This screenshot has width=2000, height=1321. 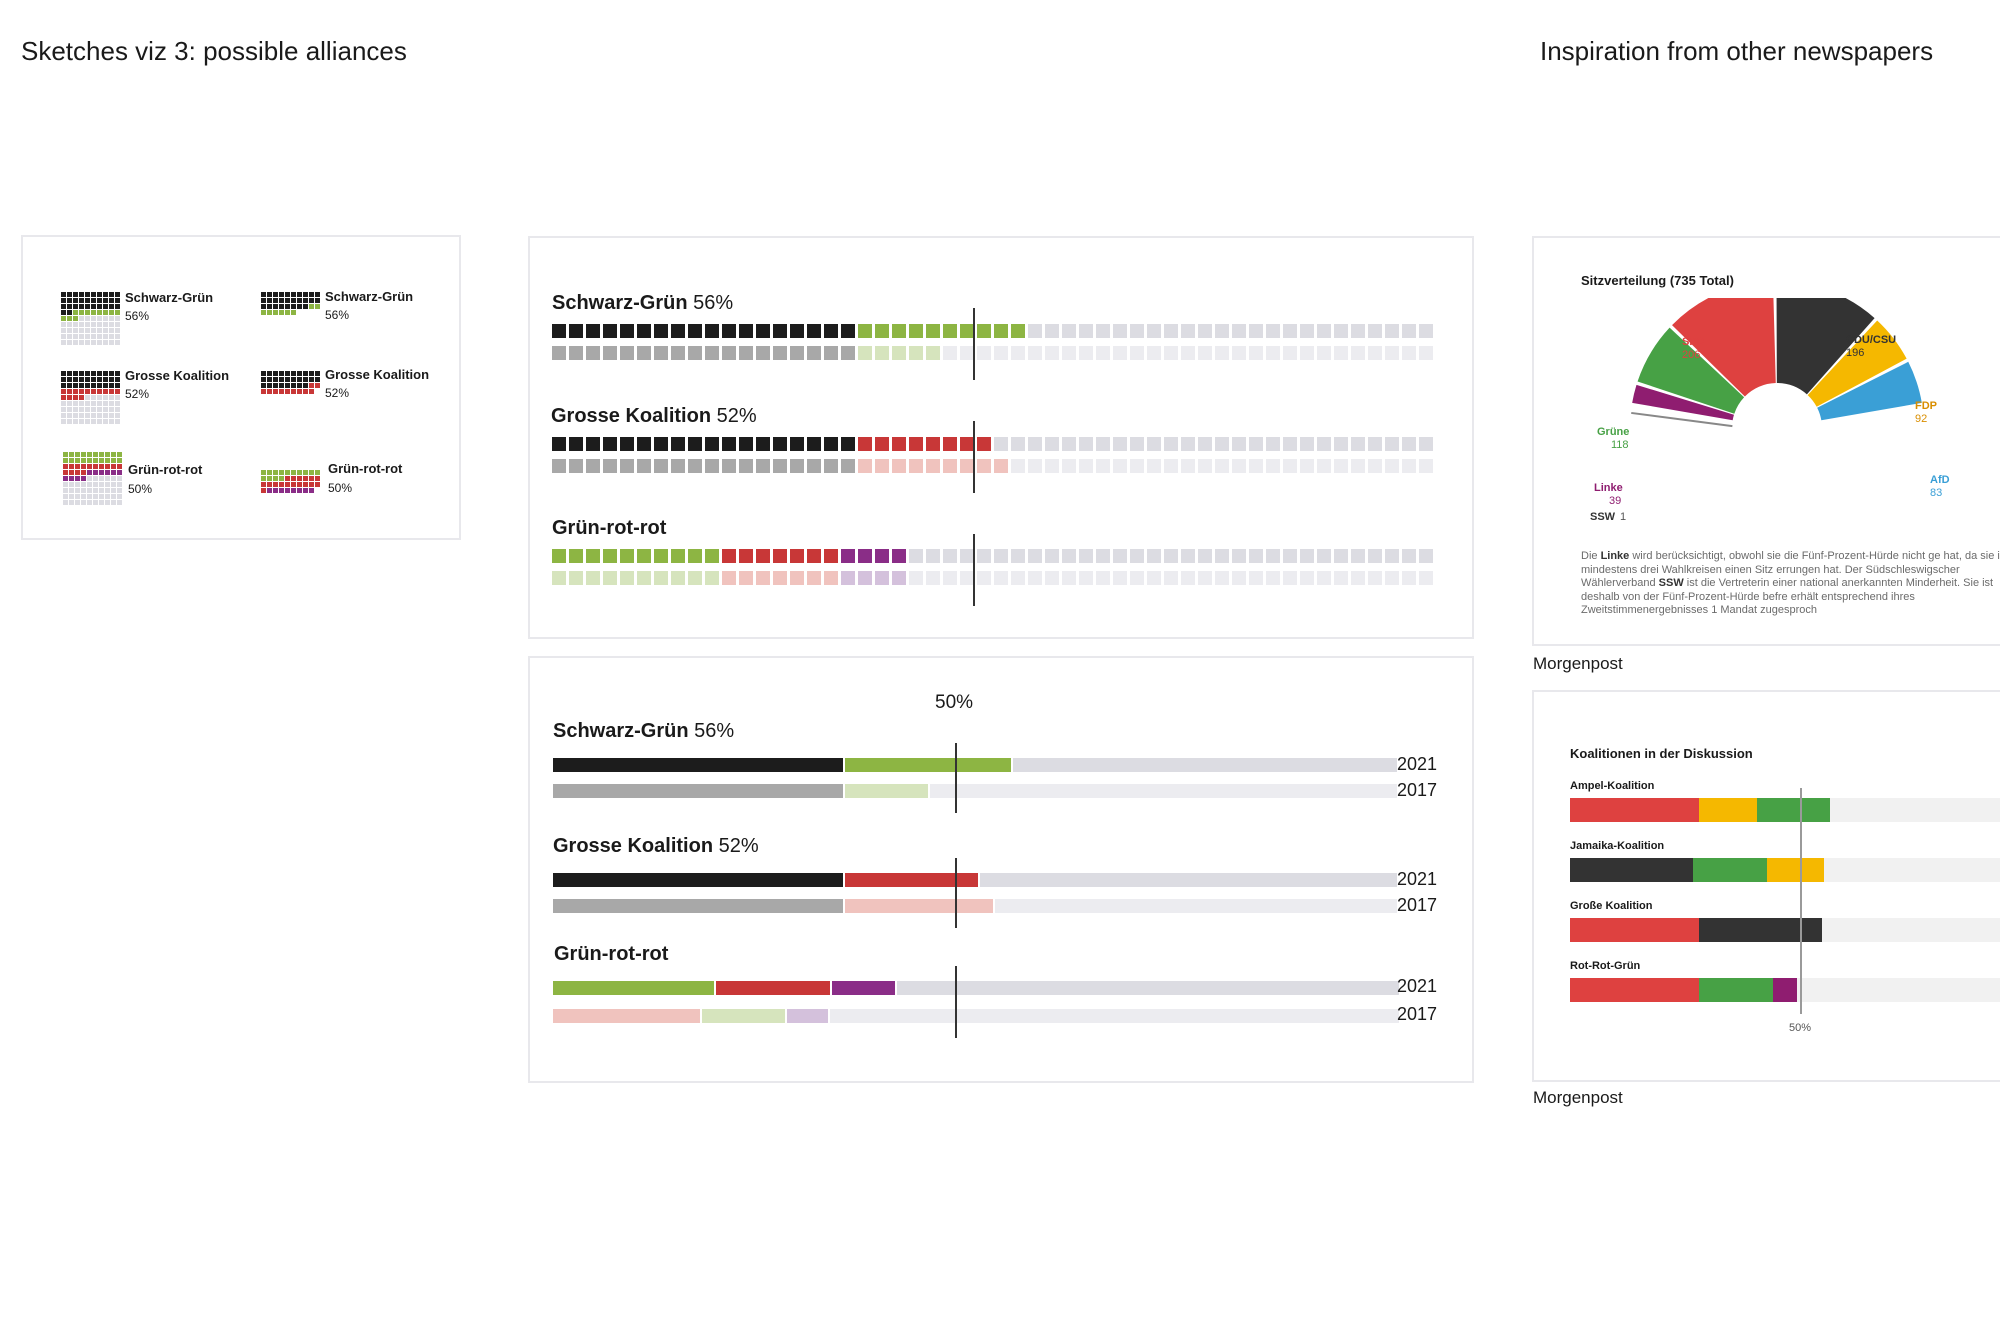 I want to click on party-name-spd: SPD, so click(x=1693, y=342).